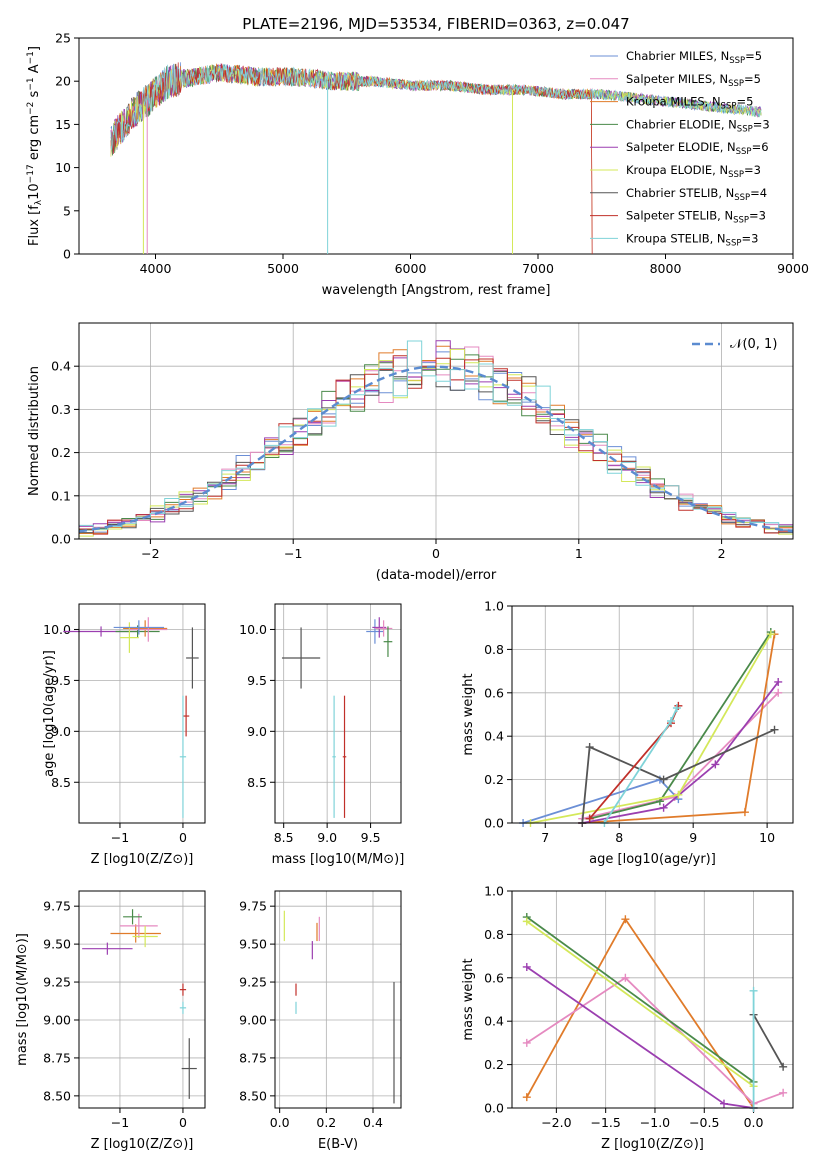  I want to click on x-tick-label: −1.0, so click(655, 1122).